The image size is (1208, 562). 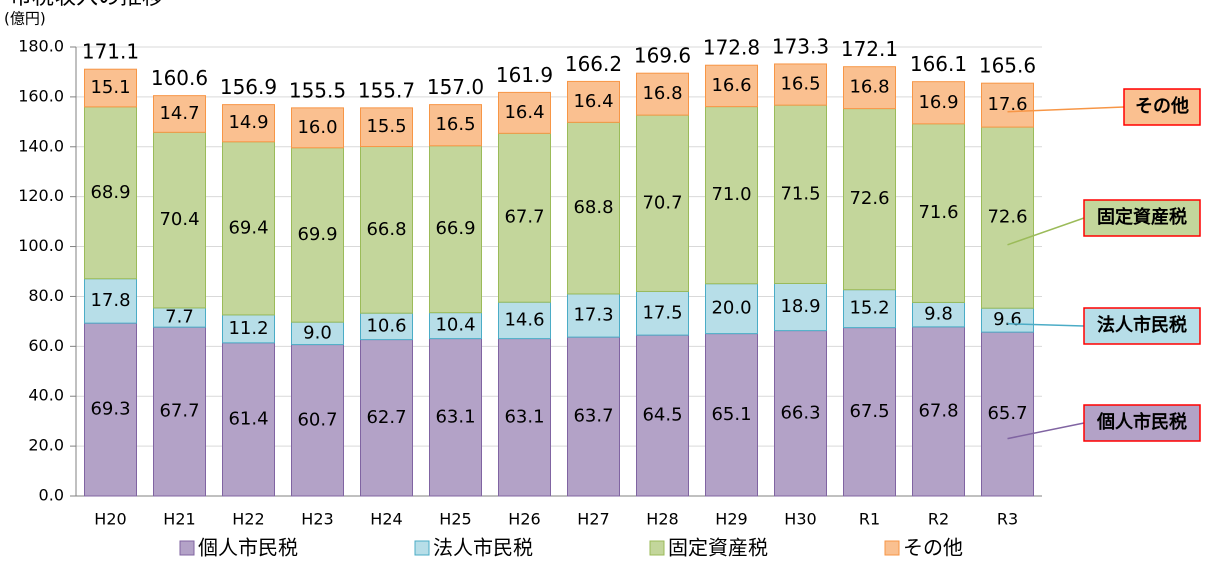 What do you see at coordinates (718, 548) in the screenshot?
I see `legend-label: 固定資産税` at bounding box center [718, 548].